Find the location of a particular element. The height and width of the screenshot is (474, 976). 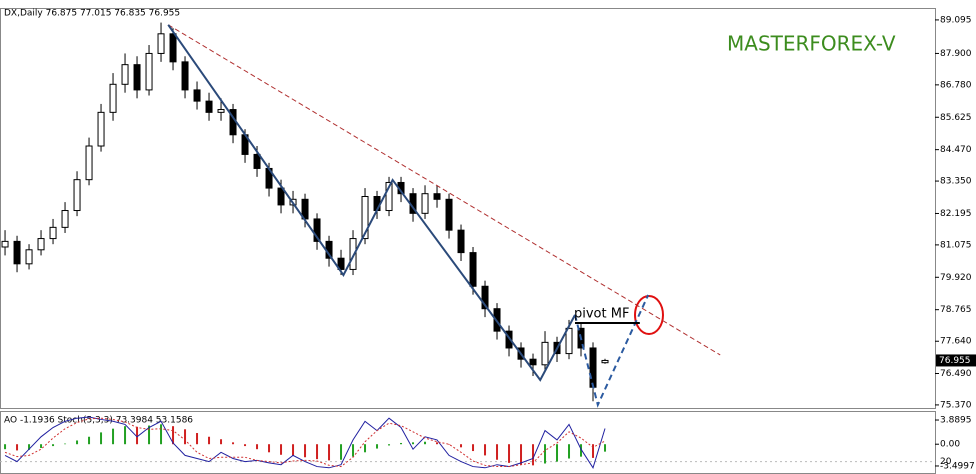

y-tick-label: 83.350 is located at coordinates (956, 182).